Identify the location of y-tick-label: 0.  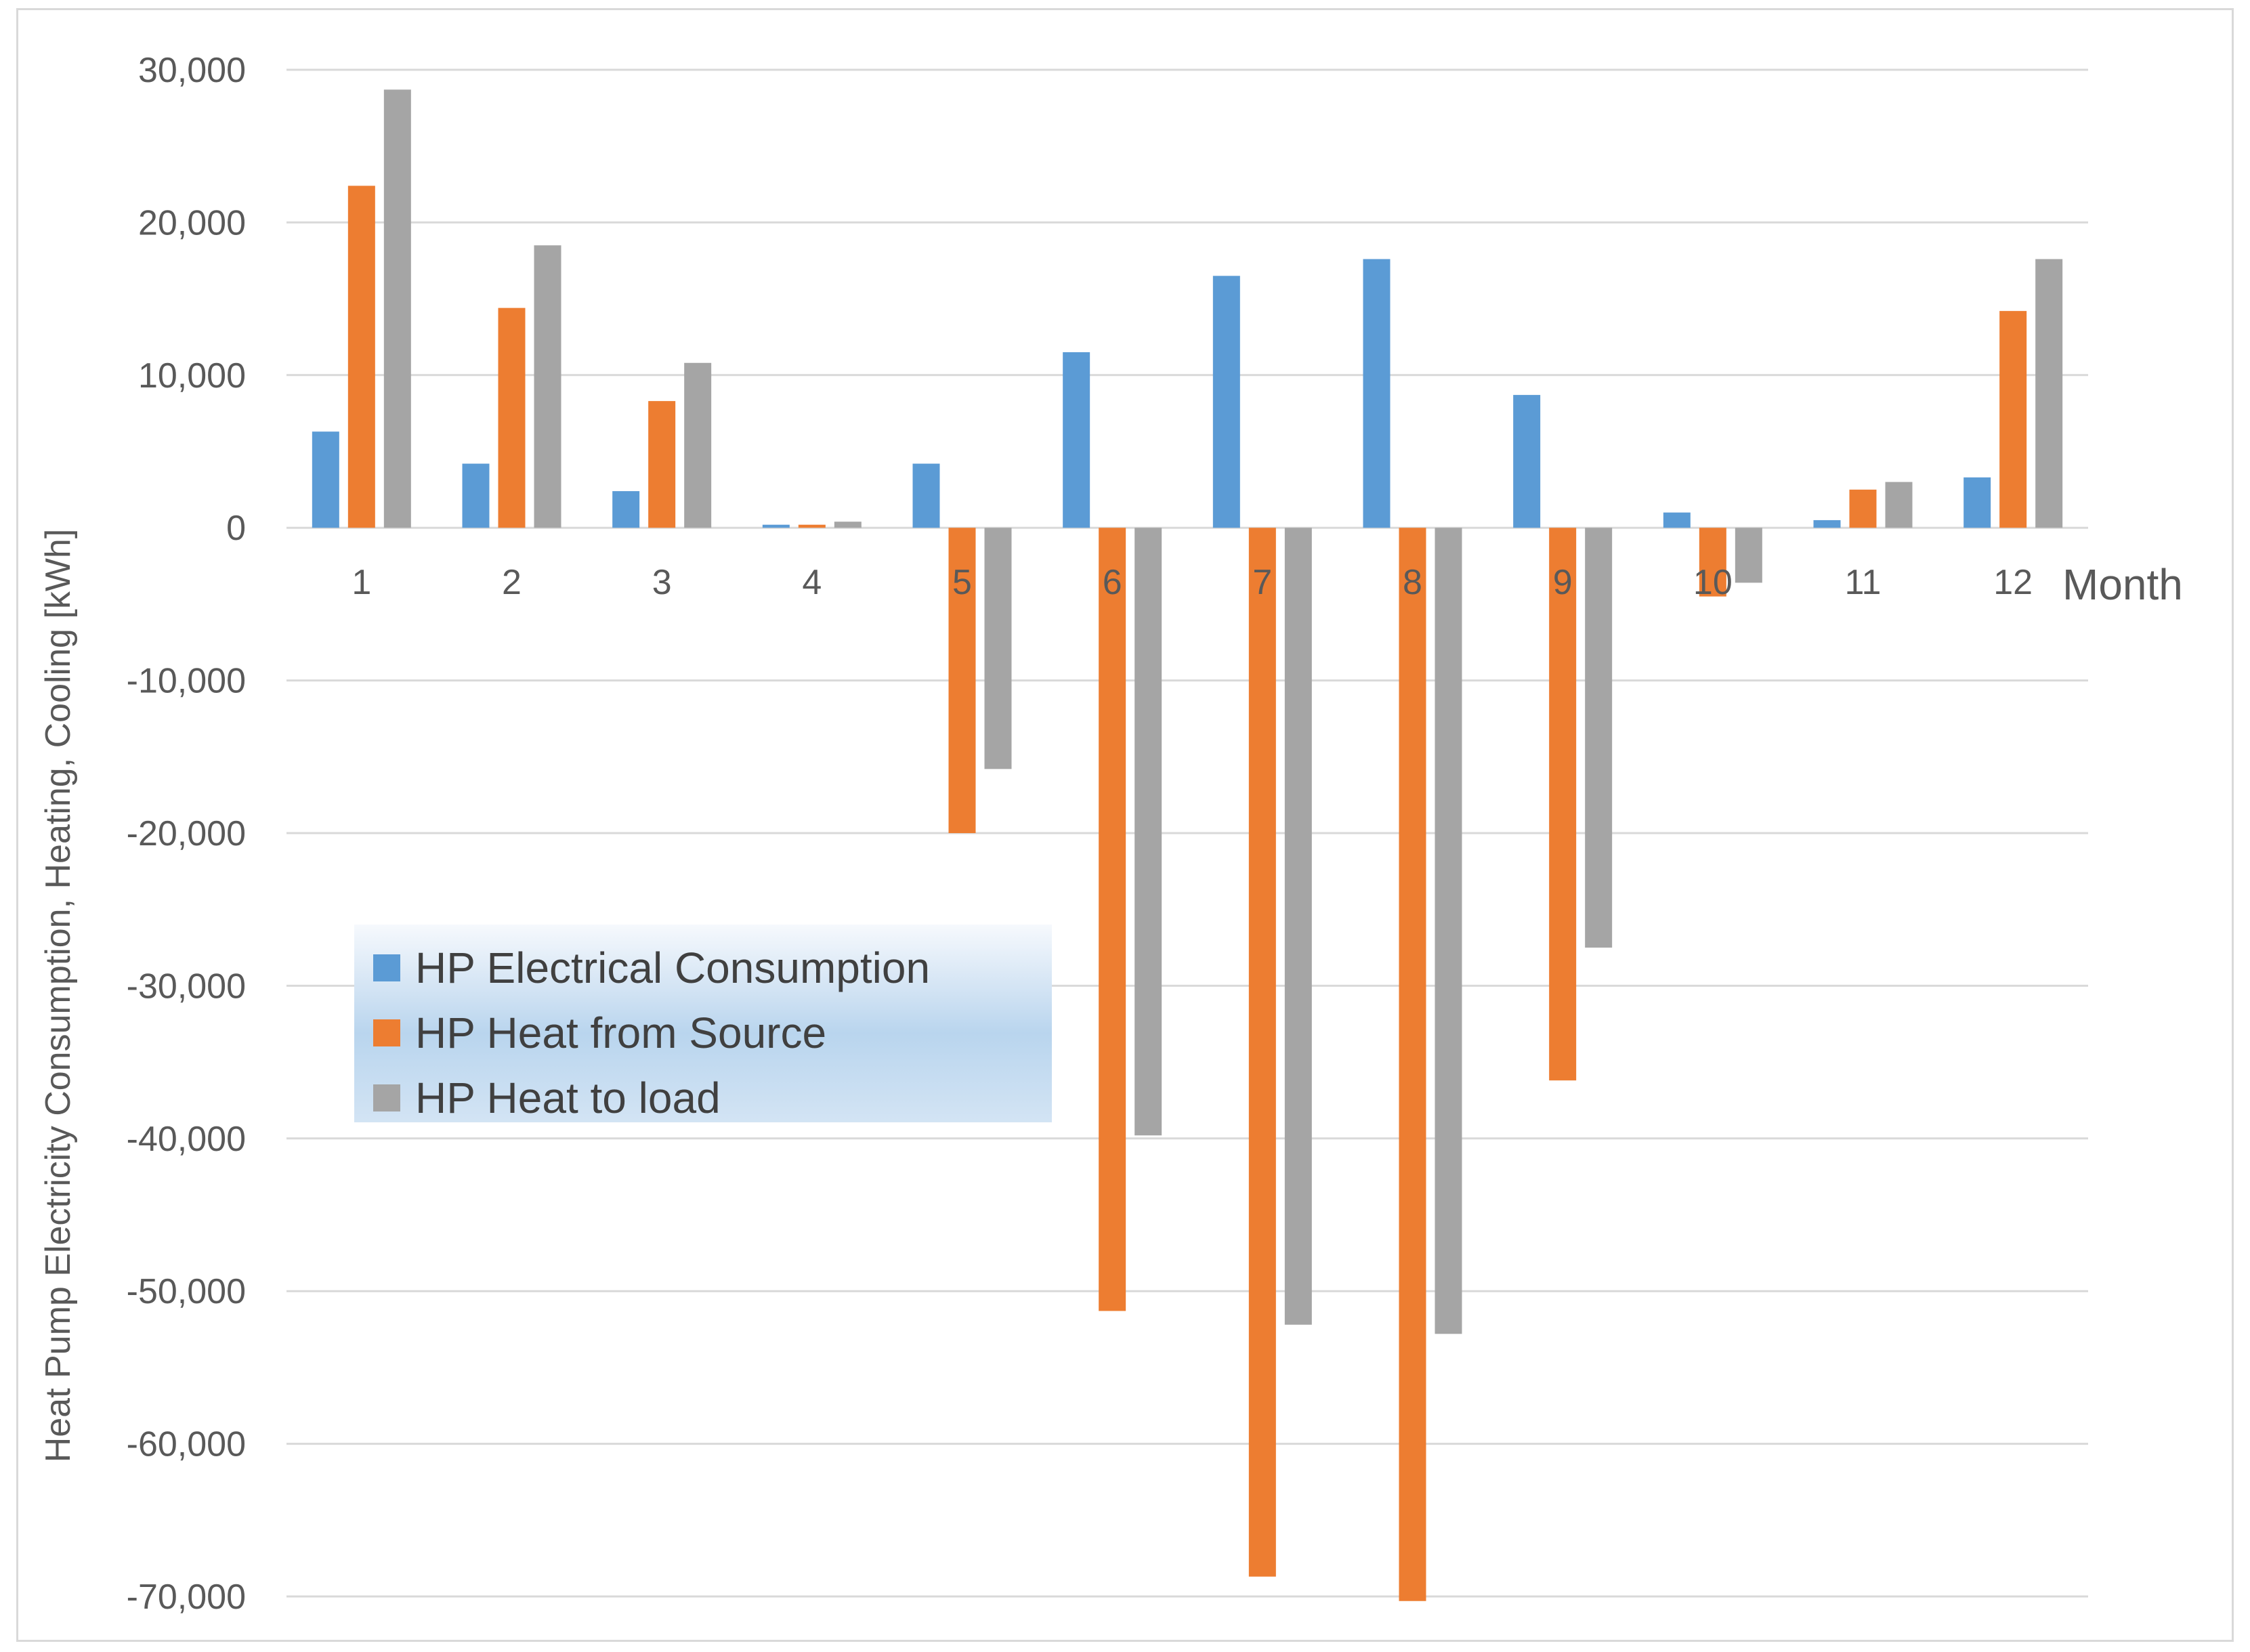
(236, 528).